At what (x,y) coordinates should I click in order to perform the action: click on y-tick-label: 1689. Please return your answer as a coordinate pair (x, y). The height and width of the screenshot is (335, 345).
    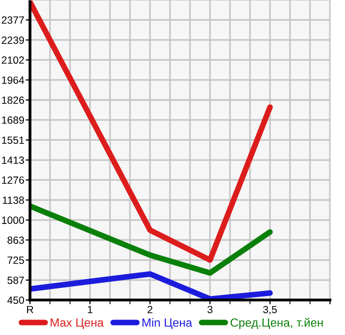
    Looking at the image, I should click on (13, 120).